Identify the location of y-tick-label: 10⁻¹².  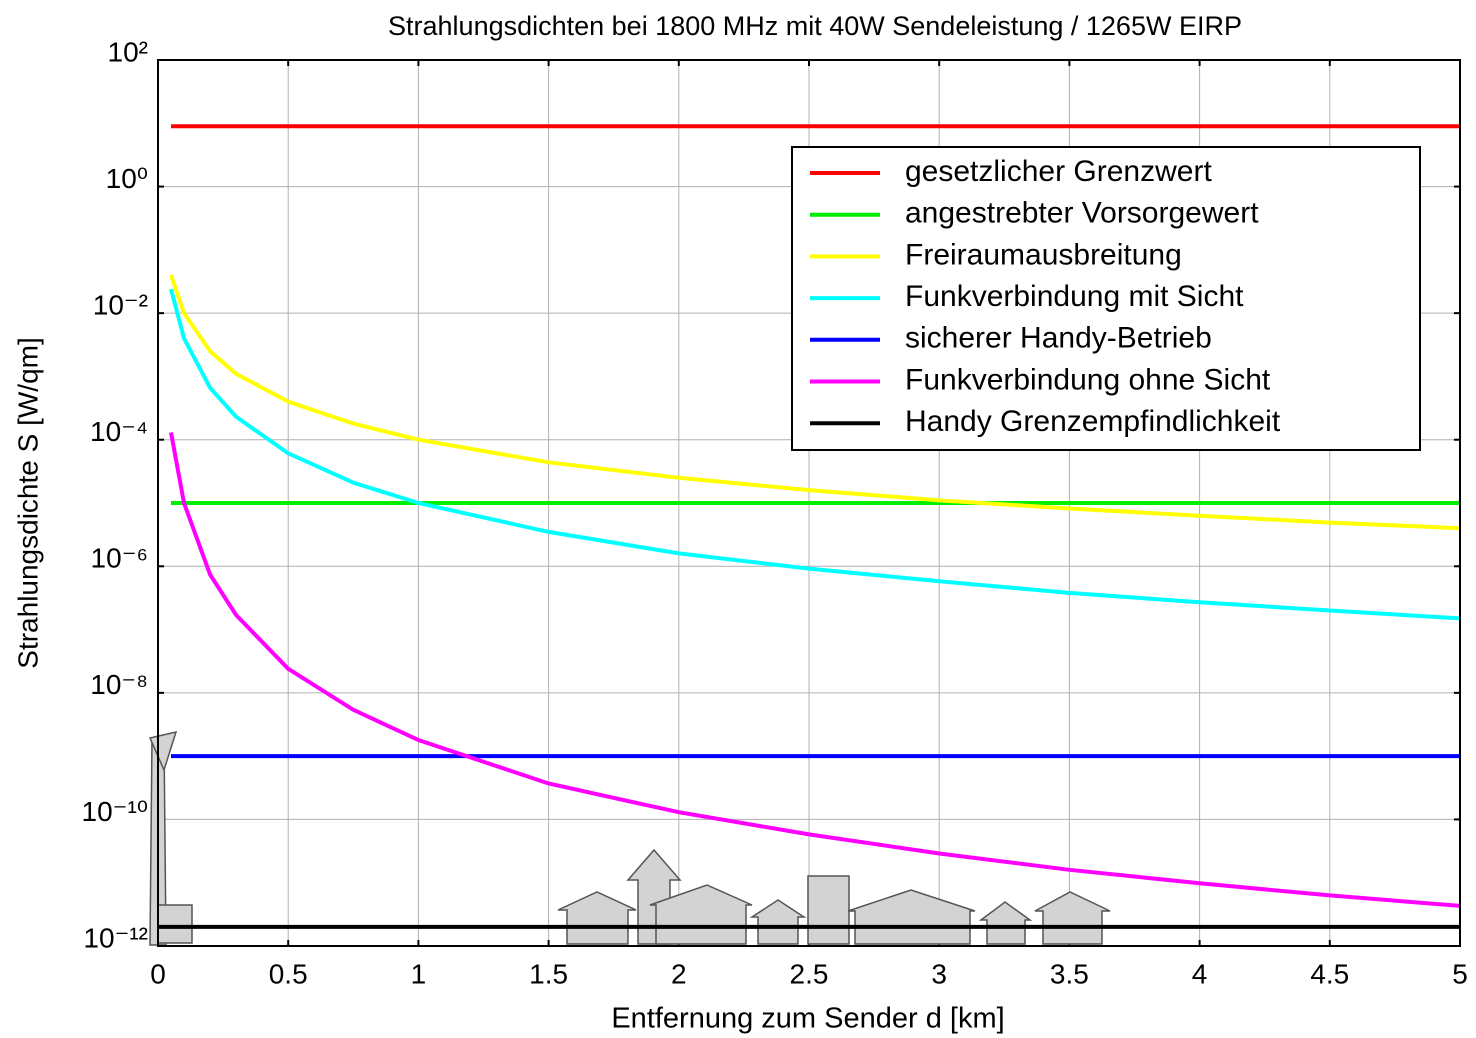
(115, 937).